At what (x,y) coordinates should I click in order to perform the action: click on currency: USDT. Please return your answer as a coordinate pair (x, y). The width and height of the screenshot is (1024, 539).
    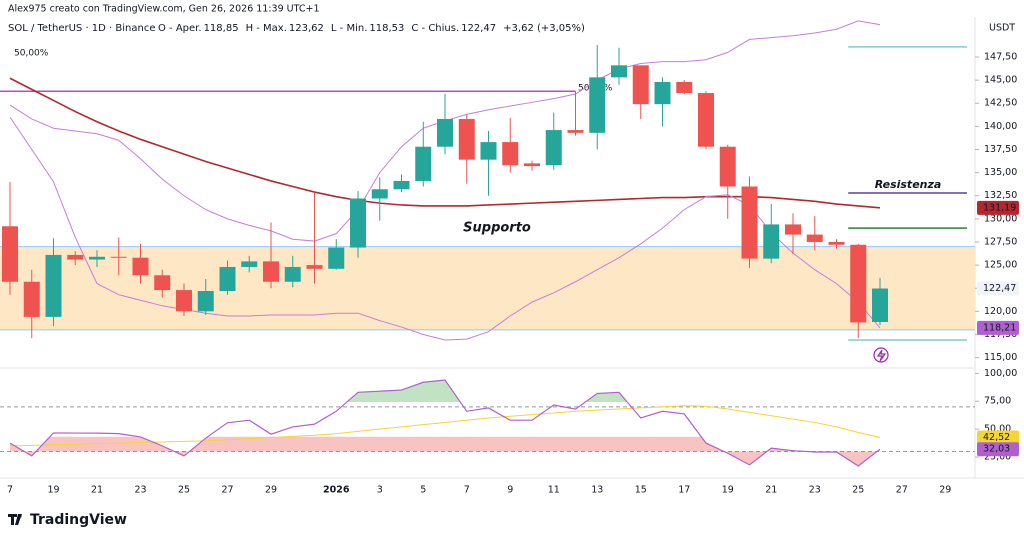
    Looking at the image, I should click on (1002, 28).